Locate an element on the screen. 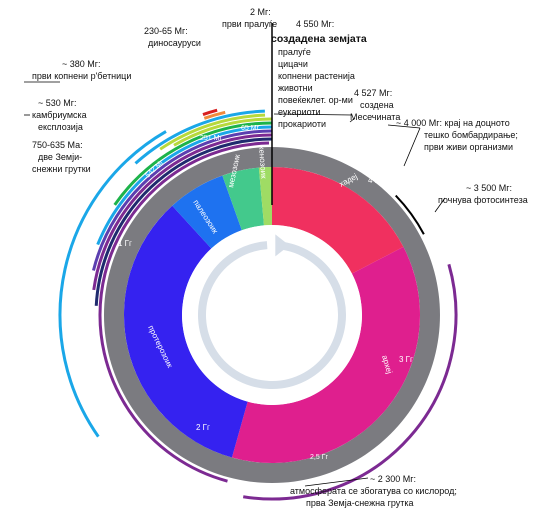 This screenshot has width=534, height=512. arc-land-vertebrates is located at coordinates (212, 132).